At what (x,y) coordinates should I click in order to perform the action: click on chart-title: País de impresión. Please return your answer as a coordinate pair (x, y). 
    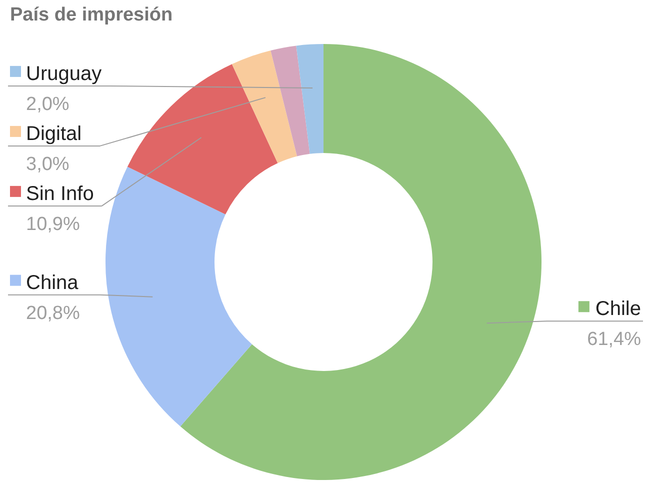
    Looking at the image, I should click on (91, 15).